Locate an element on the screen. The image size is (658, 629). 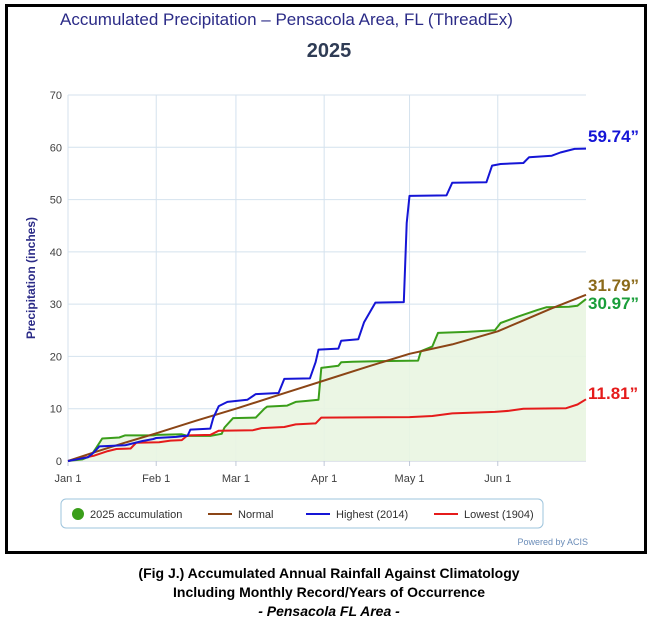
x-tick-label: Mar 1 is located at coordinates (236, 479).